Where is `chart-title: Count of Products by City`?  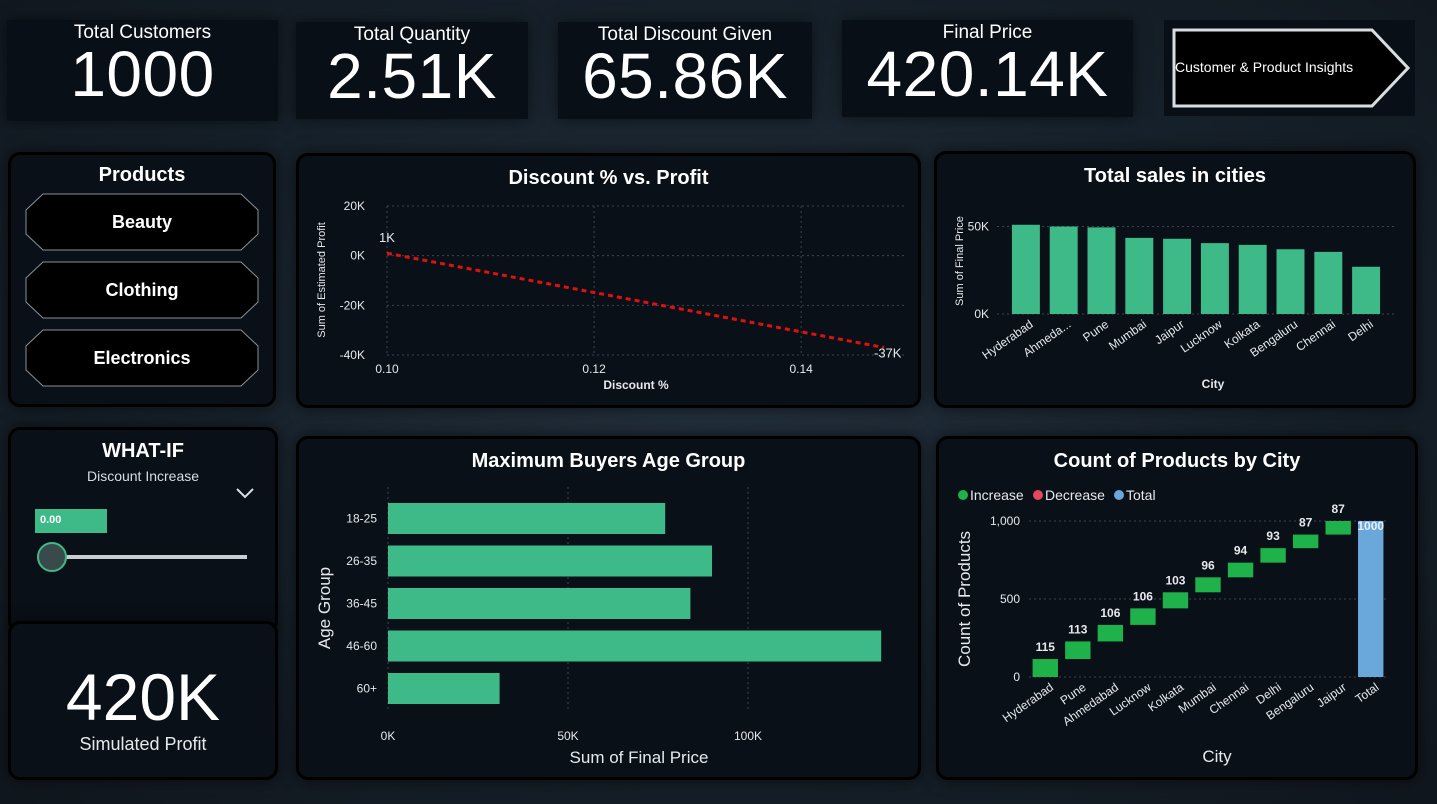
chart-title: Count of Products by City is located at coordinates (1177, 461).